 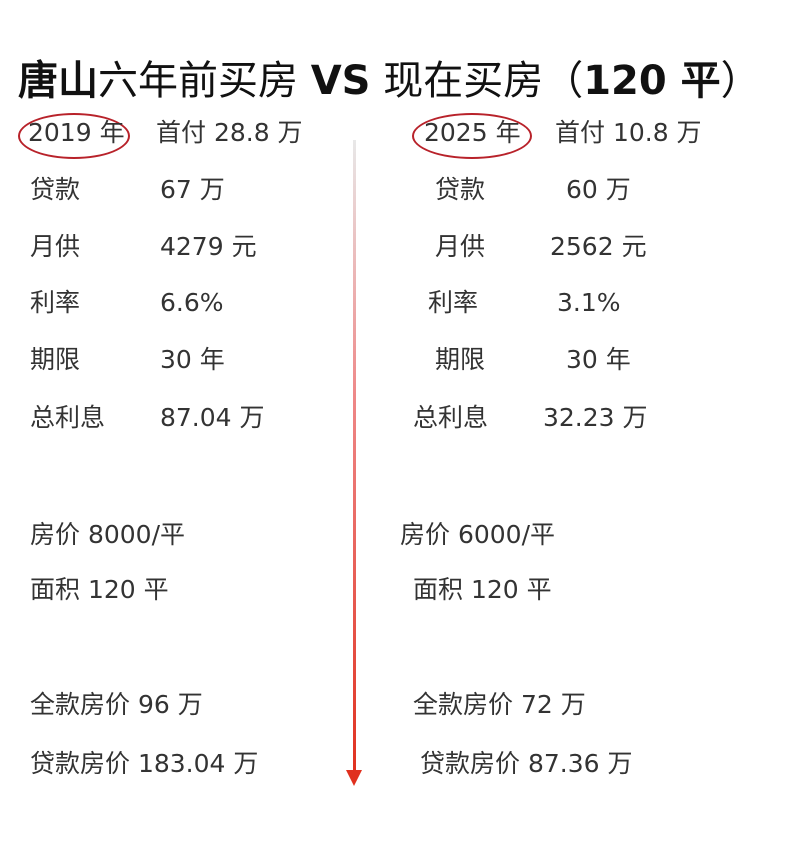 What do you see at coordinates (598, 189) in the screenshot?
I see `right-value-loan: 60 万` at bounding box center [598, 189].